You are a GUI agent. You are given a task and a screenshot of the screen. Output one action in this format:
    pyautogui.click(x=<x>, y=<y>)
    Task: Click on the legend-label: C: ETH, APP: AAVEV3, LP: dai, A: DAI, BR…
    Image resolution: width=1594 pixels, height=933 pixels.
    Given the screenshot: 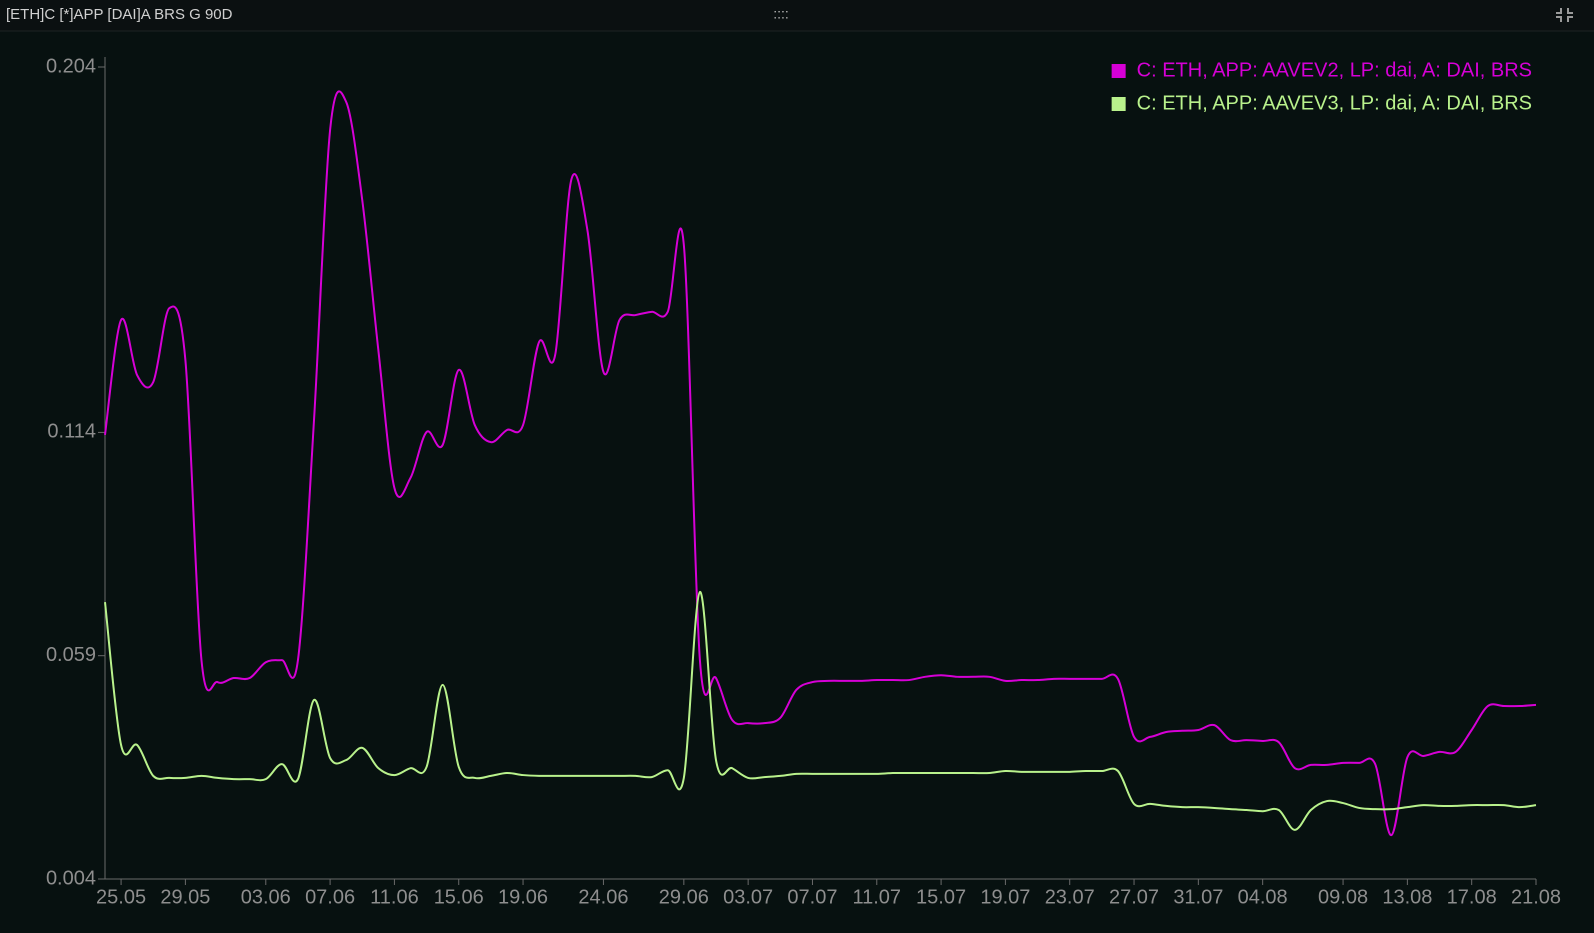 What is the action you would take?
    pyautogui.click(x=1334, y=103)
    